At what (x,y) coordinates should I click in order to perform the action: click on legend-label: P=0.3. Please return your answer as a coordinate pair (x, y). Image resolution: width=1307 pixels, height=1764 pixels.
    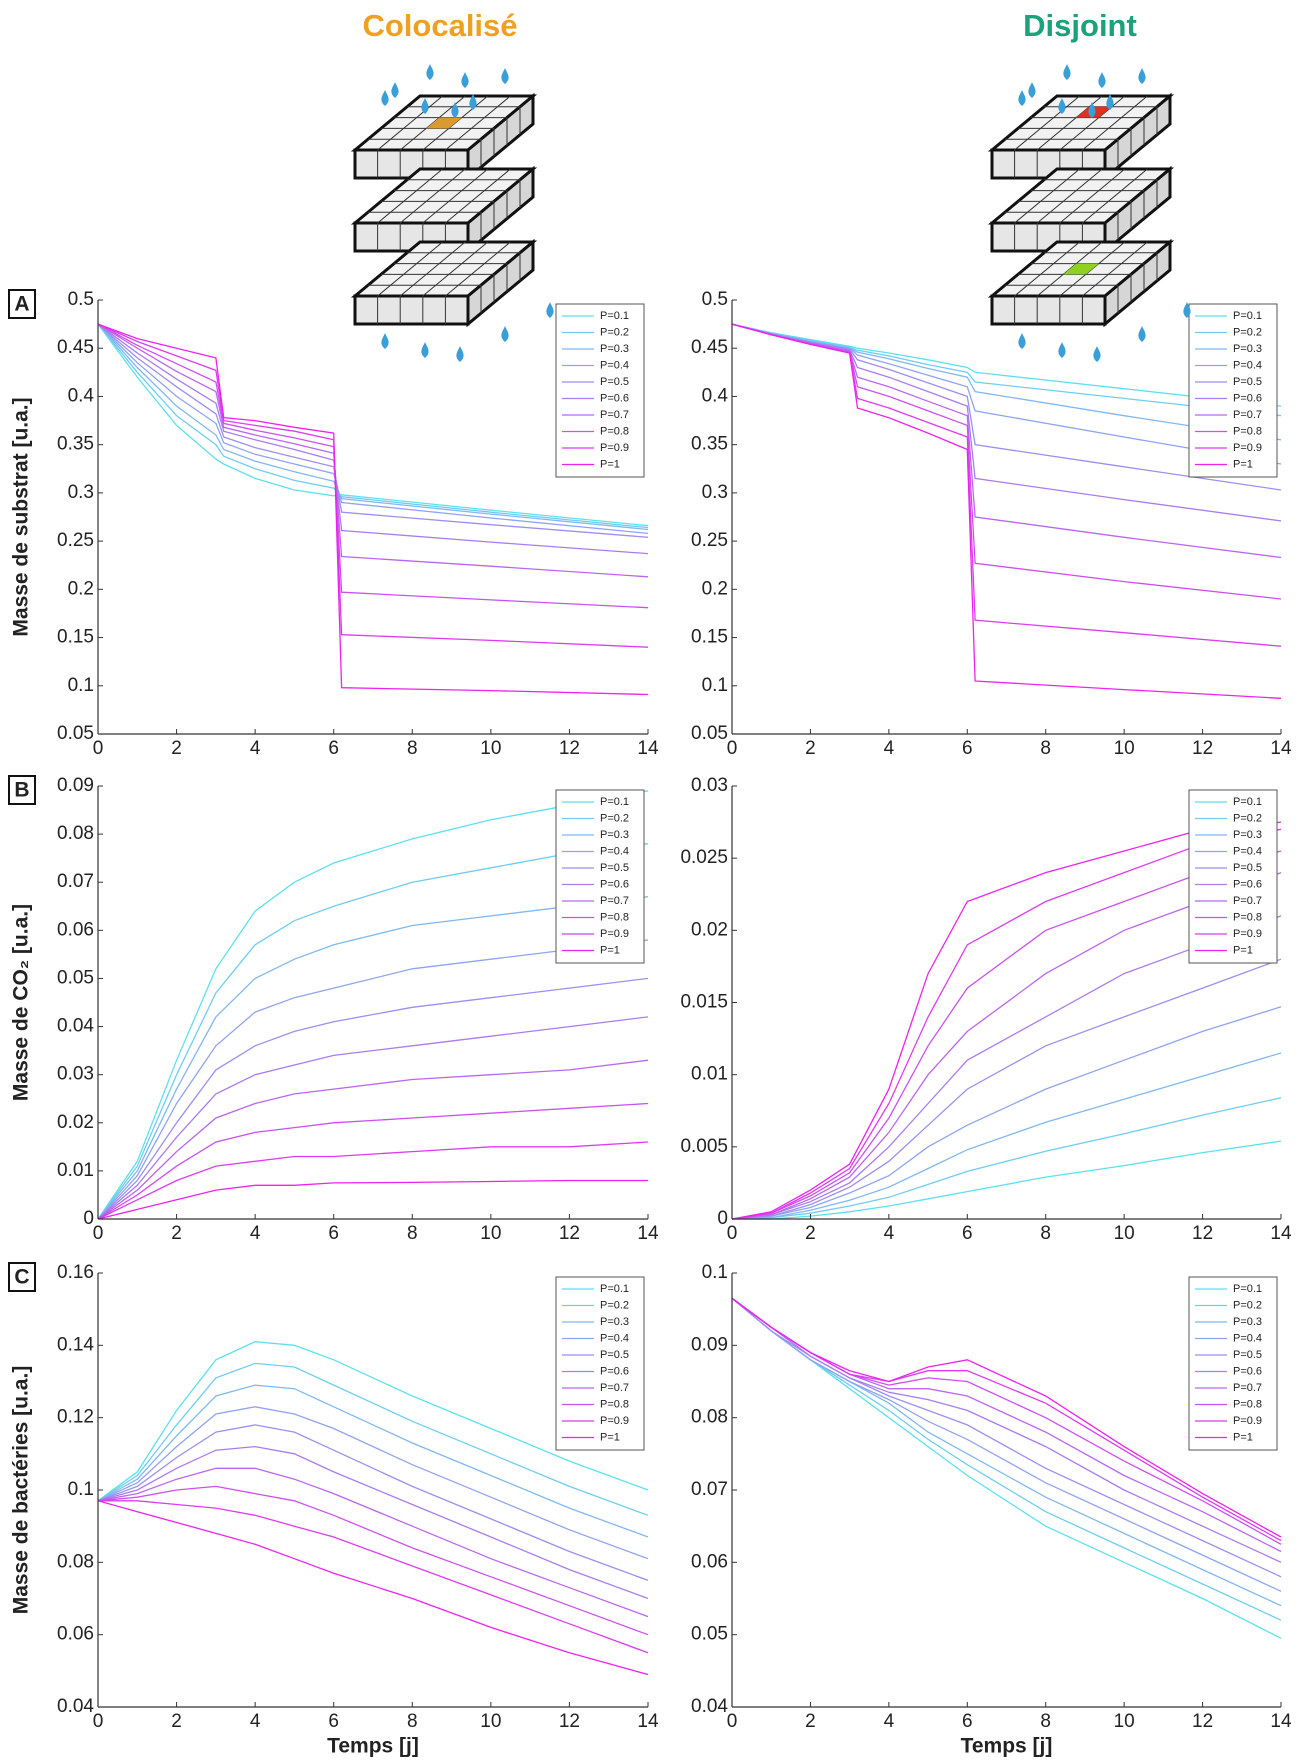
    Looking at the image, I should click on (1247, 349).